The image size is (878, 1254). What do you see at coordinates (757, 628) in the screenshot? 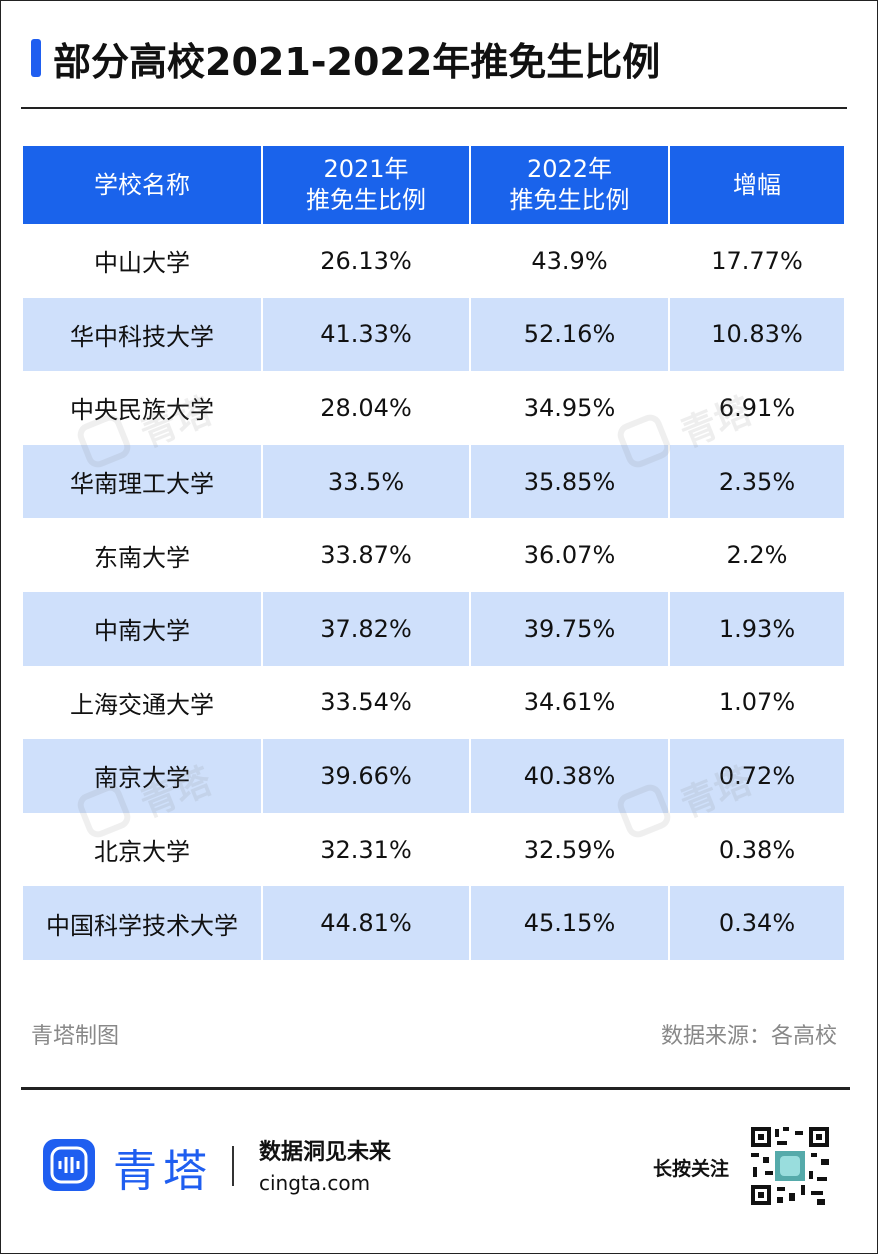
I see `table-cell: 1.93%` at bounding box center [757, 628].